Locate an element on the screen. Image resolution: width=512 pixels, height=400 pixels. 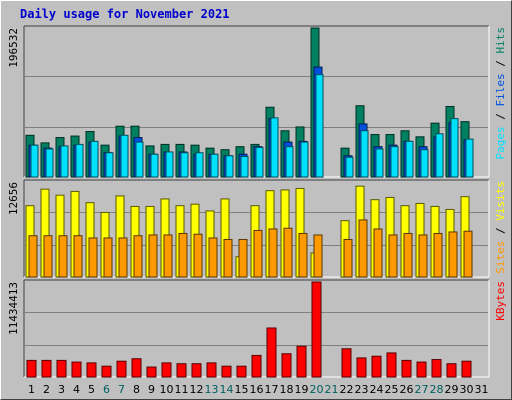
legend-entry-bottom-0: KBytes is located at coordinates (500, 301).